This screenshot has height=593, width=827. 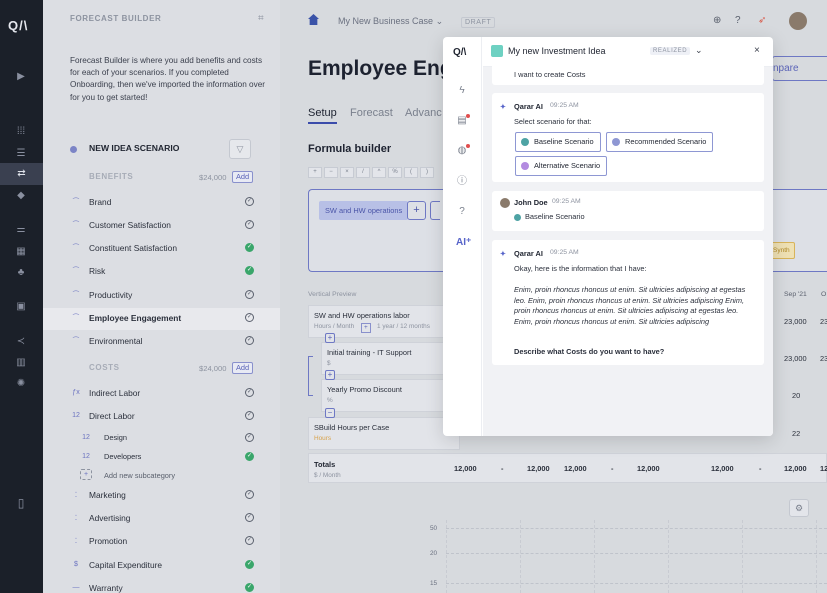 What do you see at coordinates (366, 328) in the screenshot?
I see `add-icon: +` at bounding box center [366, 328].